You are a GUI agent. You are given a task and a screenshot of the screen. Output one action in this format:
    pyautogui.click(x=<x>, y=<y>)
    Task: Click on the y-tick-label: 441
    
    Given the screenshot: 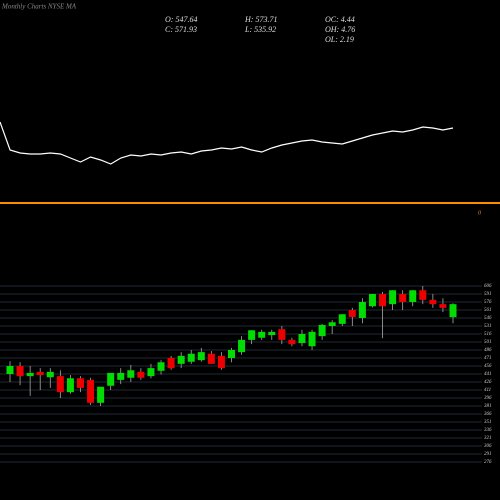 What is the action you would take?
    pyautogui.click(x=488, y=374)
    